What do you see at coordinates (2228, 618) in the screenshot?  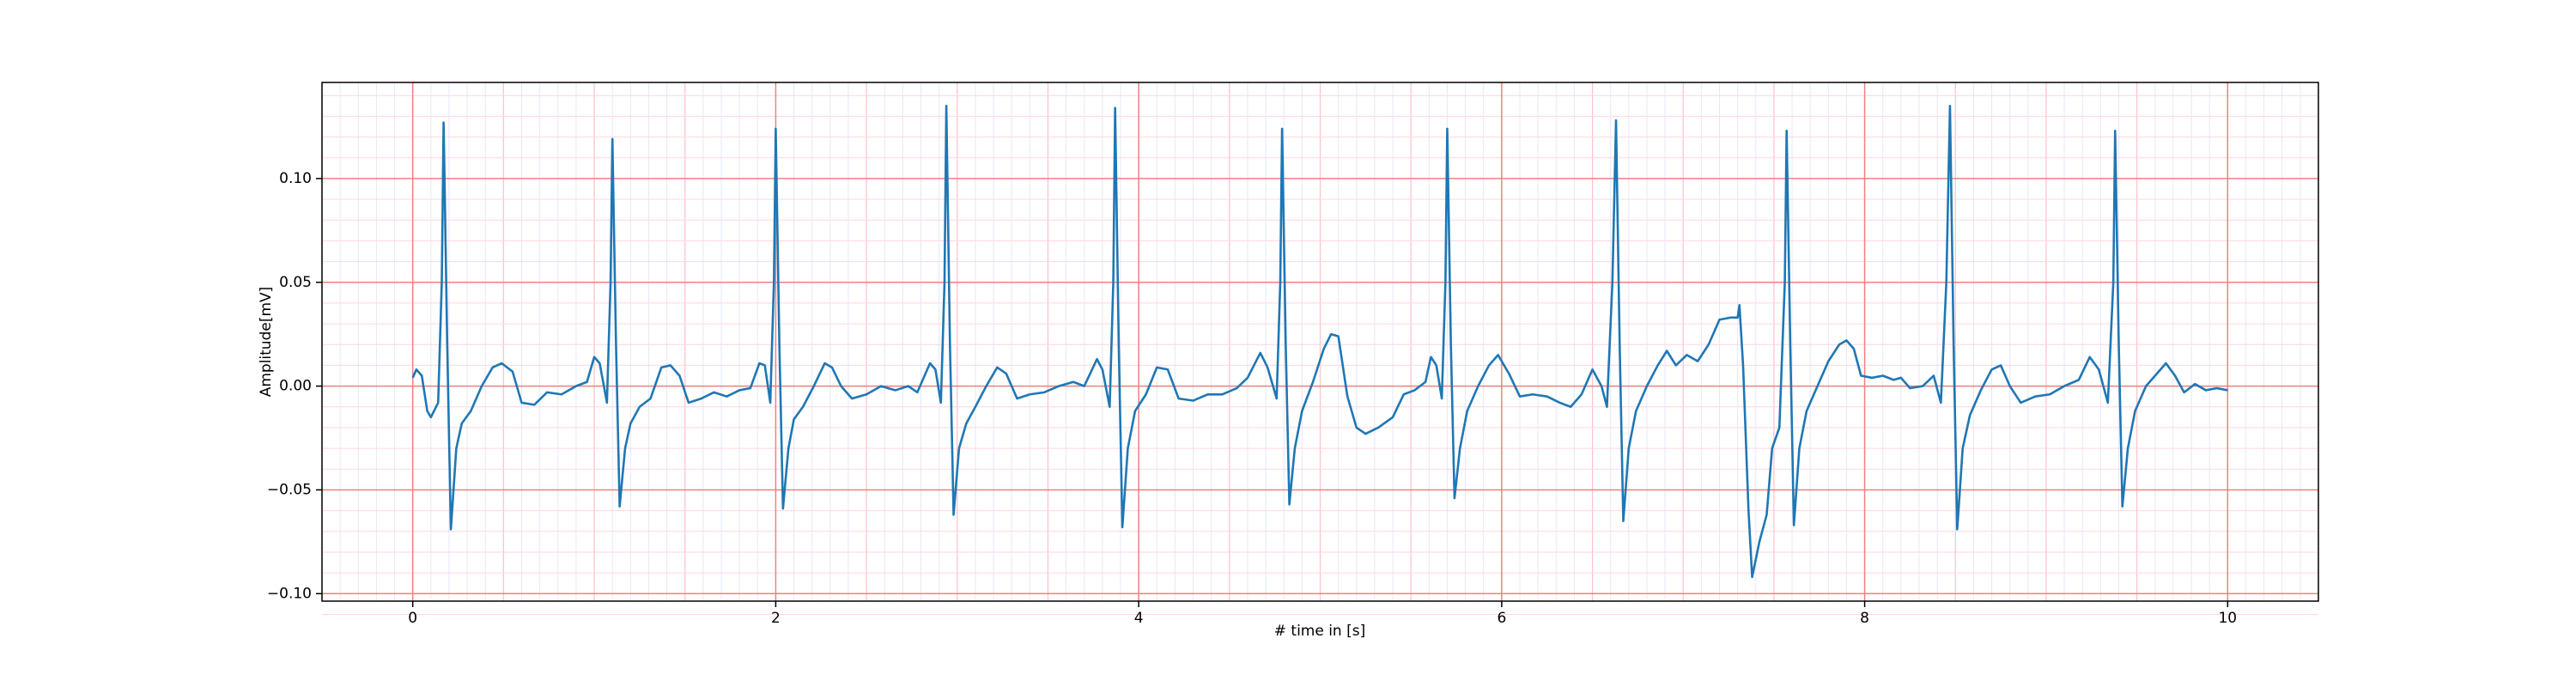 I see `x-tick-label: 10` at bounding box center [2228, 618].